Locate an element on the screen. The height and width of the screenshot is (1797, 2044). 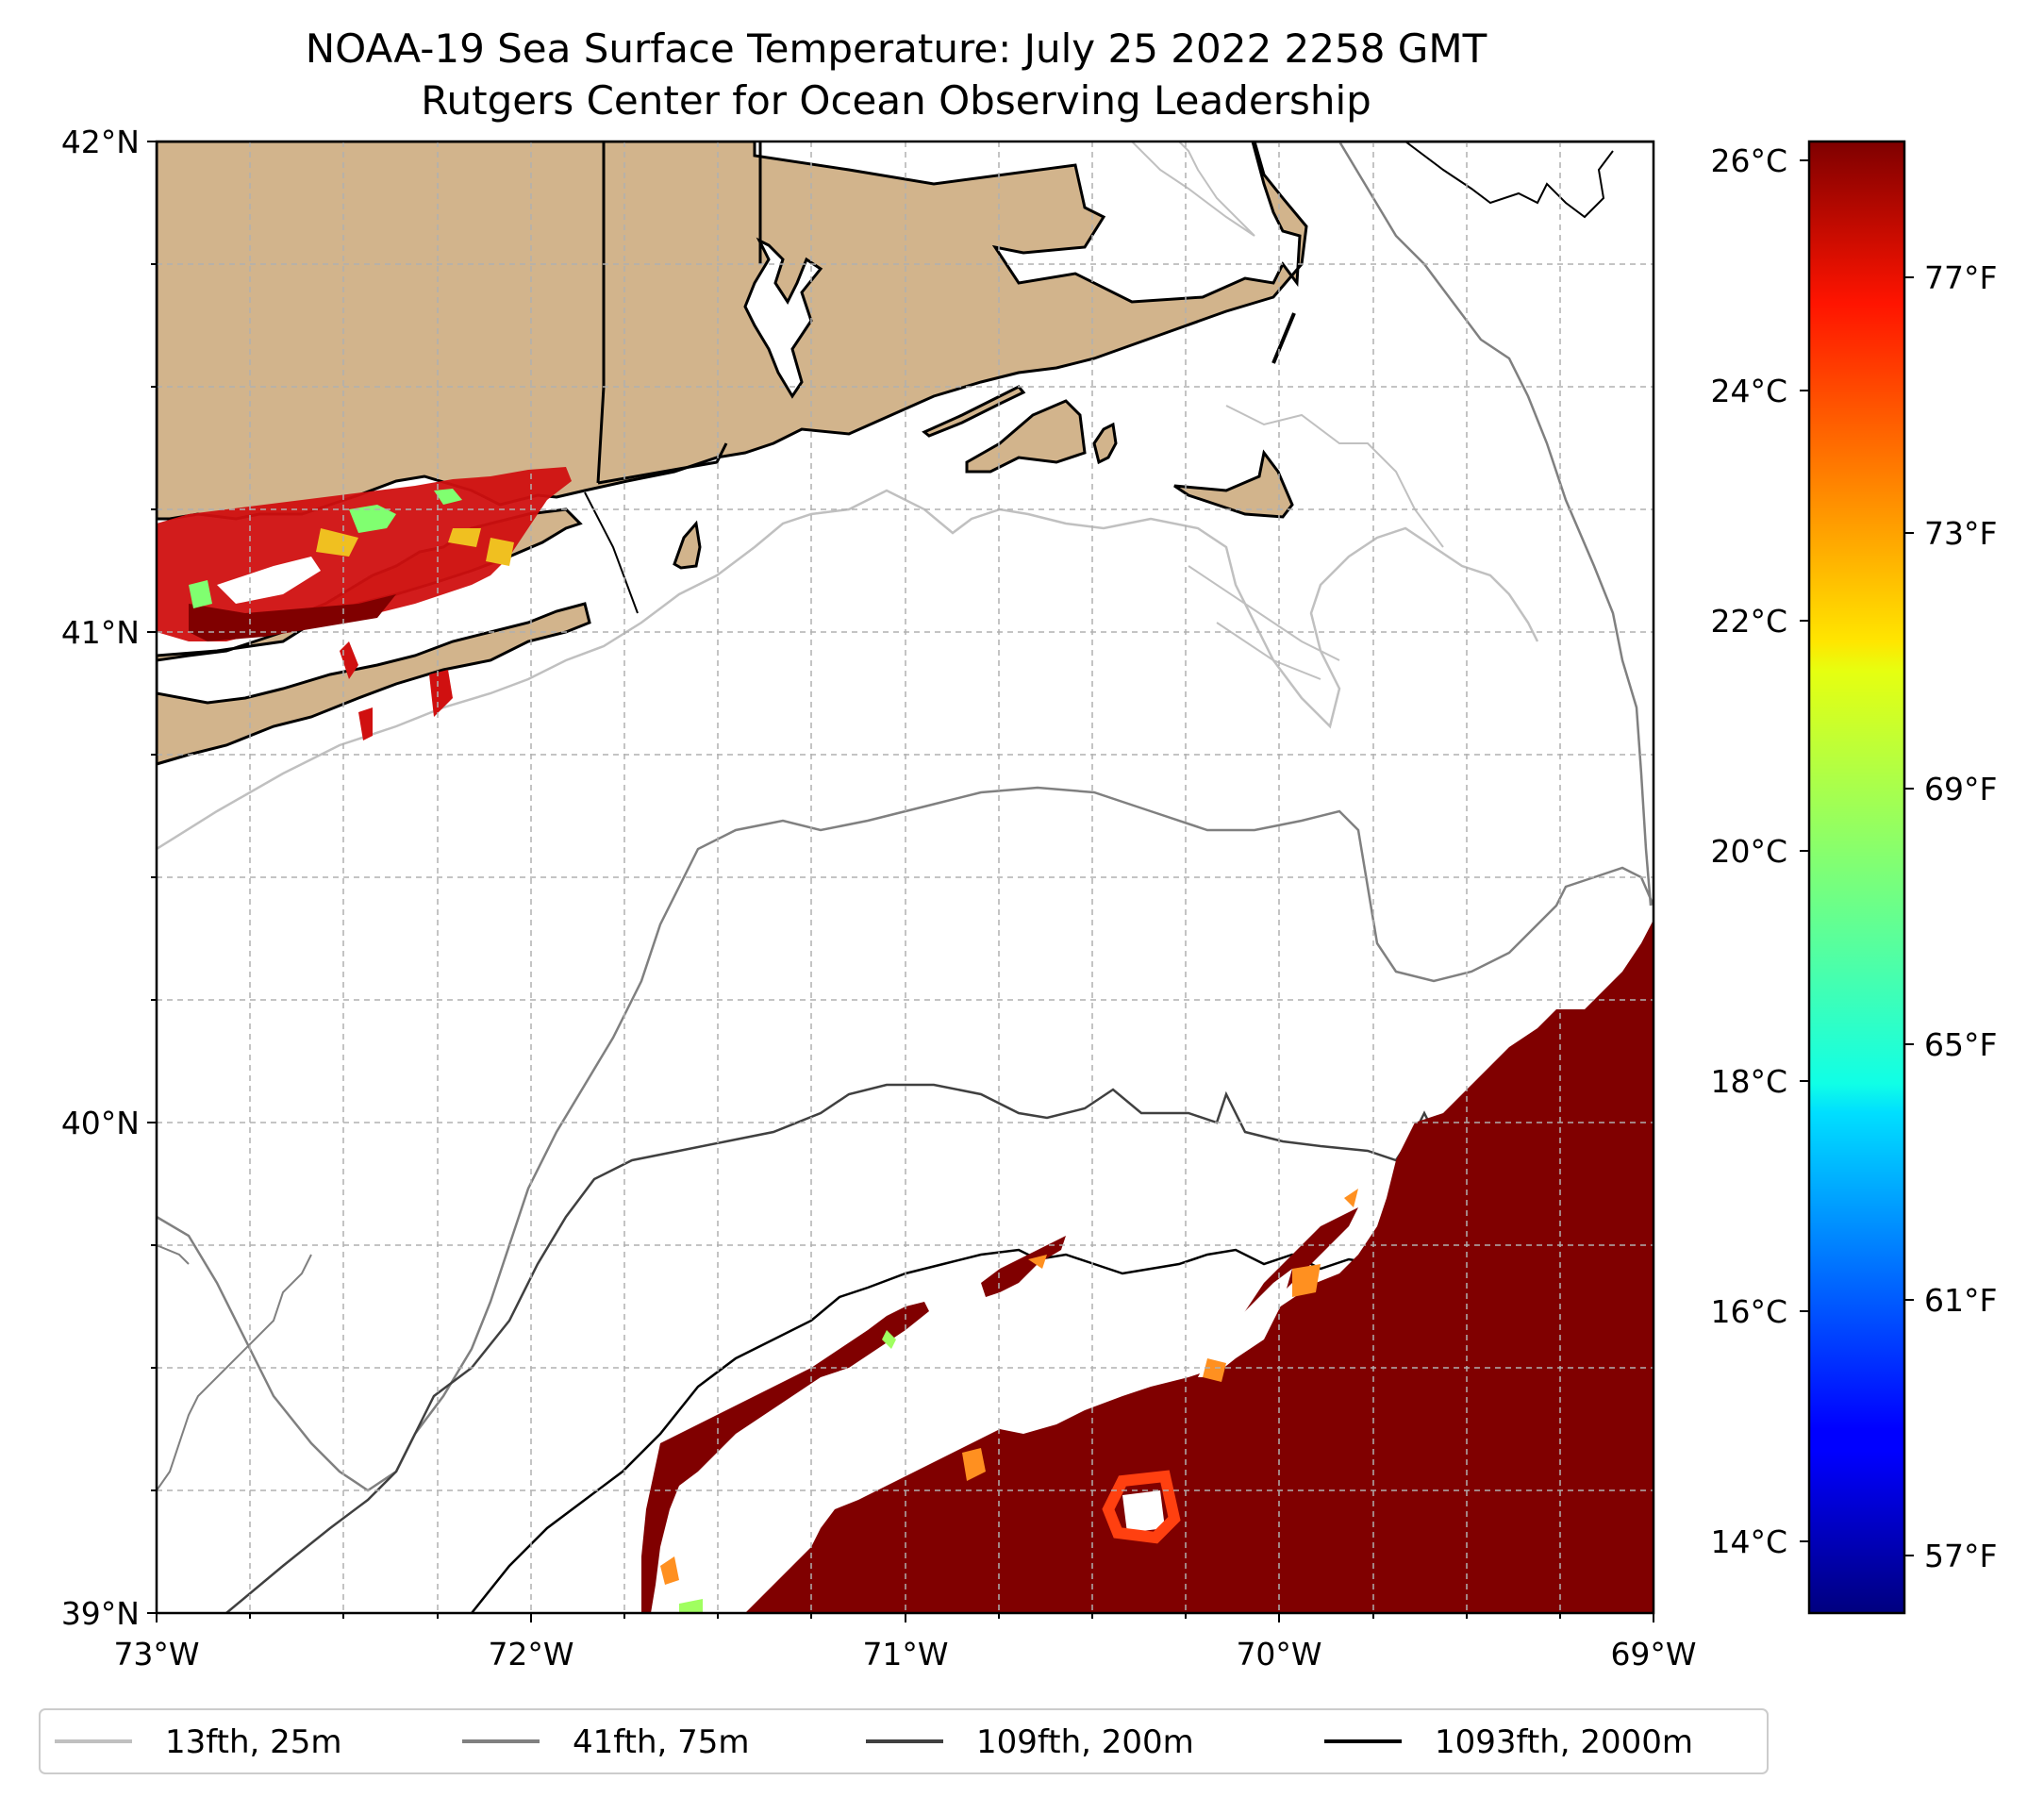
lat-label-39n: 39°N is located at coordinates (100, 1613).